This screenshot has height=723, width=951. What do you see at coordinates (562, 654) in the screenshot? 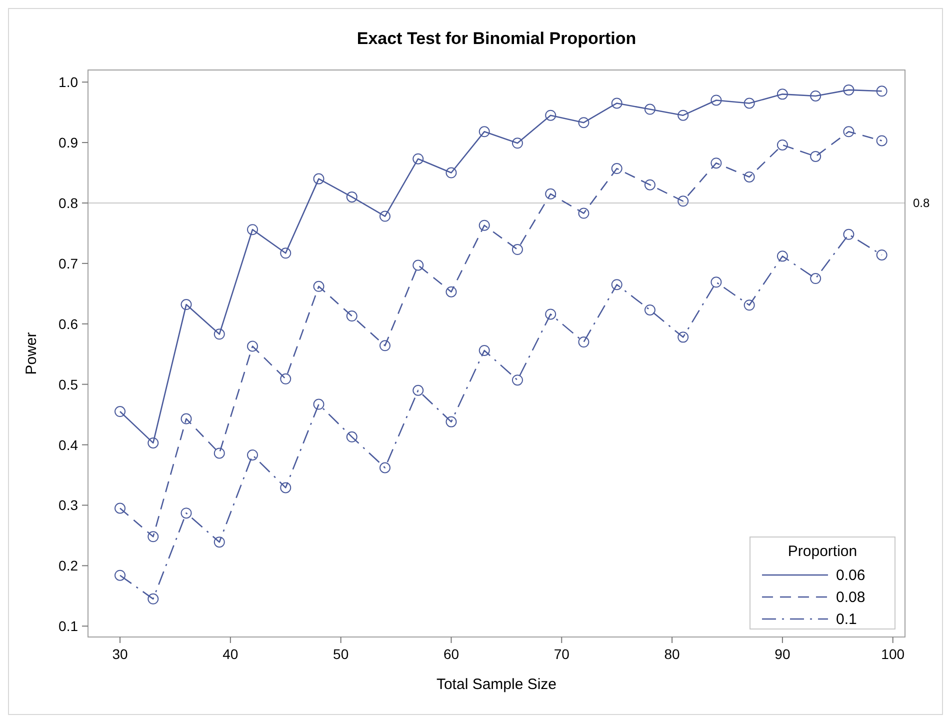
I see `x-tick-label: 70` at bounding box center [562, 654].